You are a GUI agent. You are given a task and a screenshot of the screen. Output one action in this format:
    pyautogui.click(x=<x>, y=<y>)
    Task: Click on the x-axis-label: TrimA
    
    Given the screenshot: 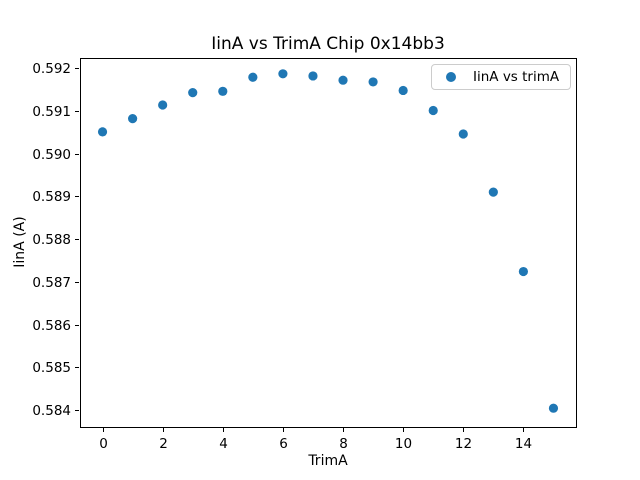 What is the action you would take?
    pyautogui.click(x=328, y=461)
    